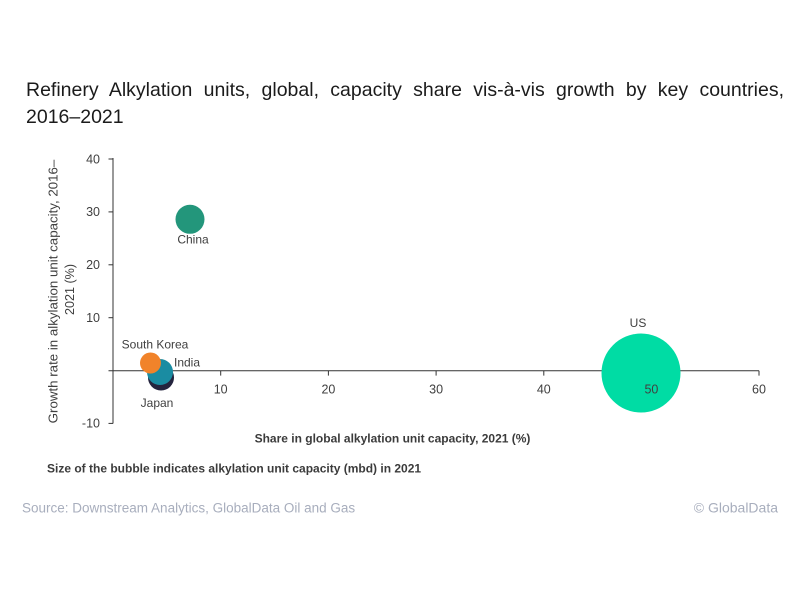  I want to click on svg-text: -10, so click(91, 424).